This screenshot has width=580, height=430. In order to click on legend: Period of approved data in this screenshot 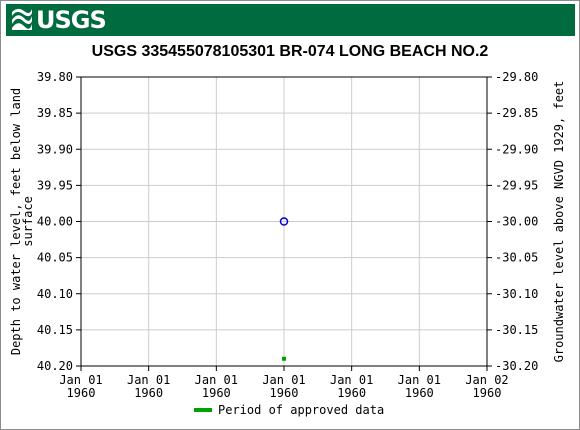, I will do `click(289, 410)`.